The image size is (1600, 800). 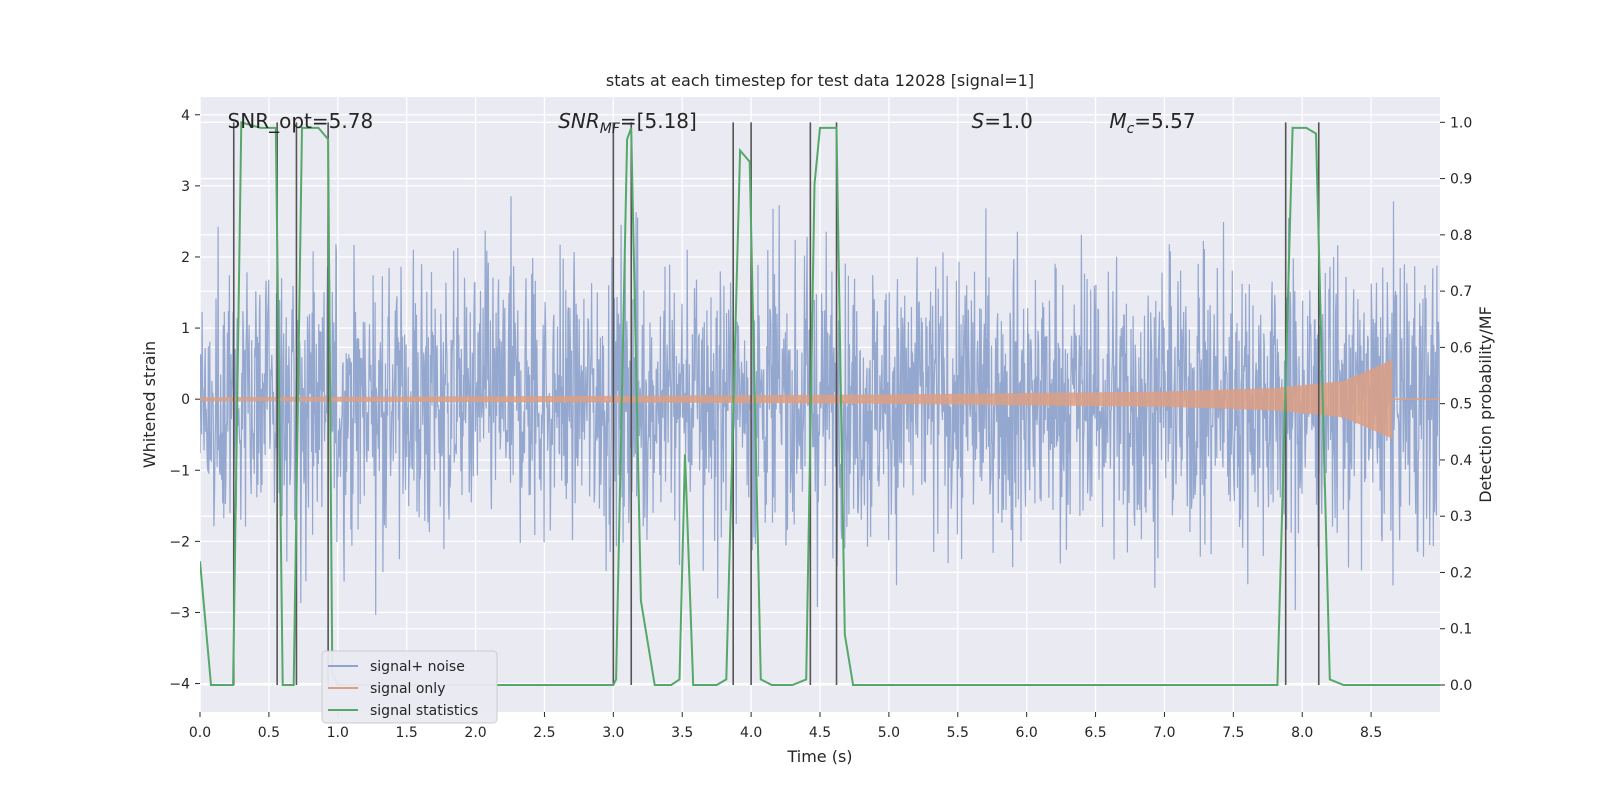 I want to click on right-y-tick-label: 0.2, so click(x=1461, y=573).